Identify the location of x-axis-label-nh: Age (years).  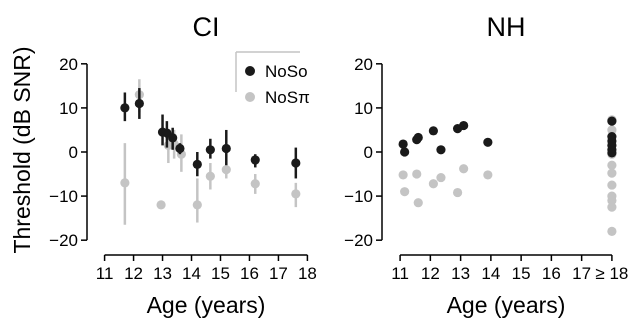
(506, 305).